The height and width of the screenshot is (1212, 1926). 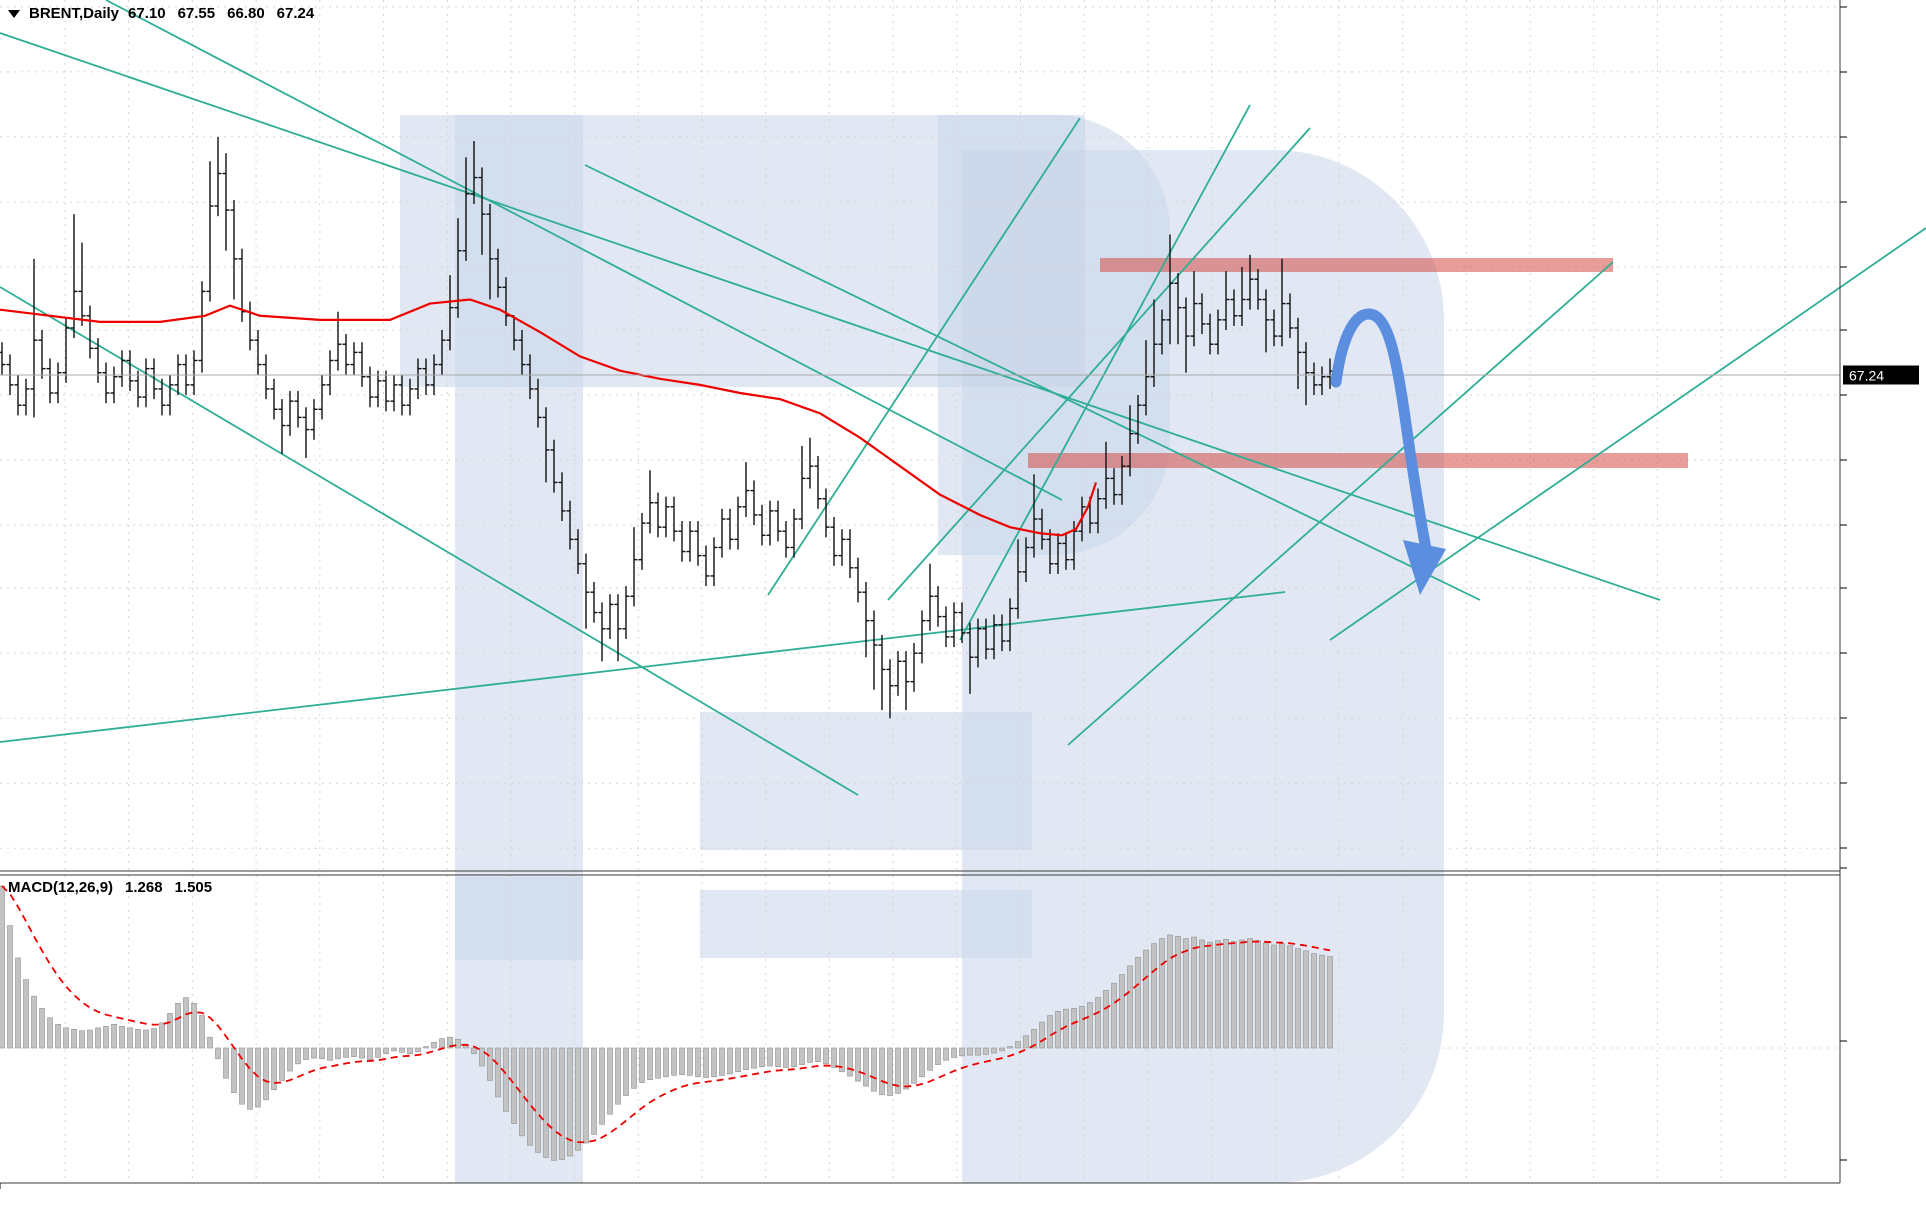 I want to click on resistance-zone-69.8, so click(x=1356, y=265).